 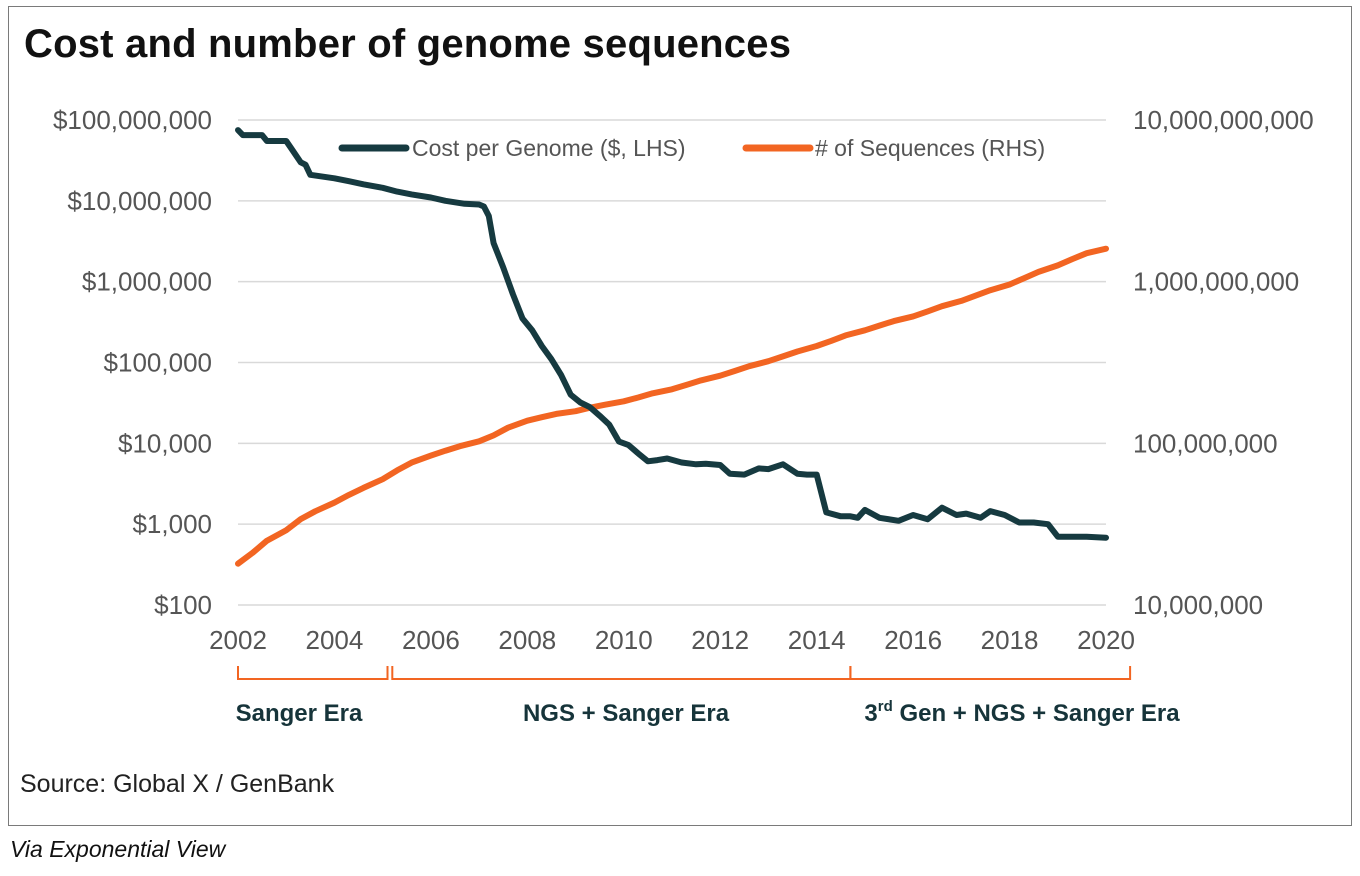 I want to click on era-label-sanger: Sanger Era, so click(x=299, y=713).